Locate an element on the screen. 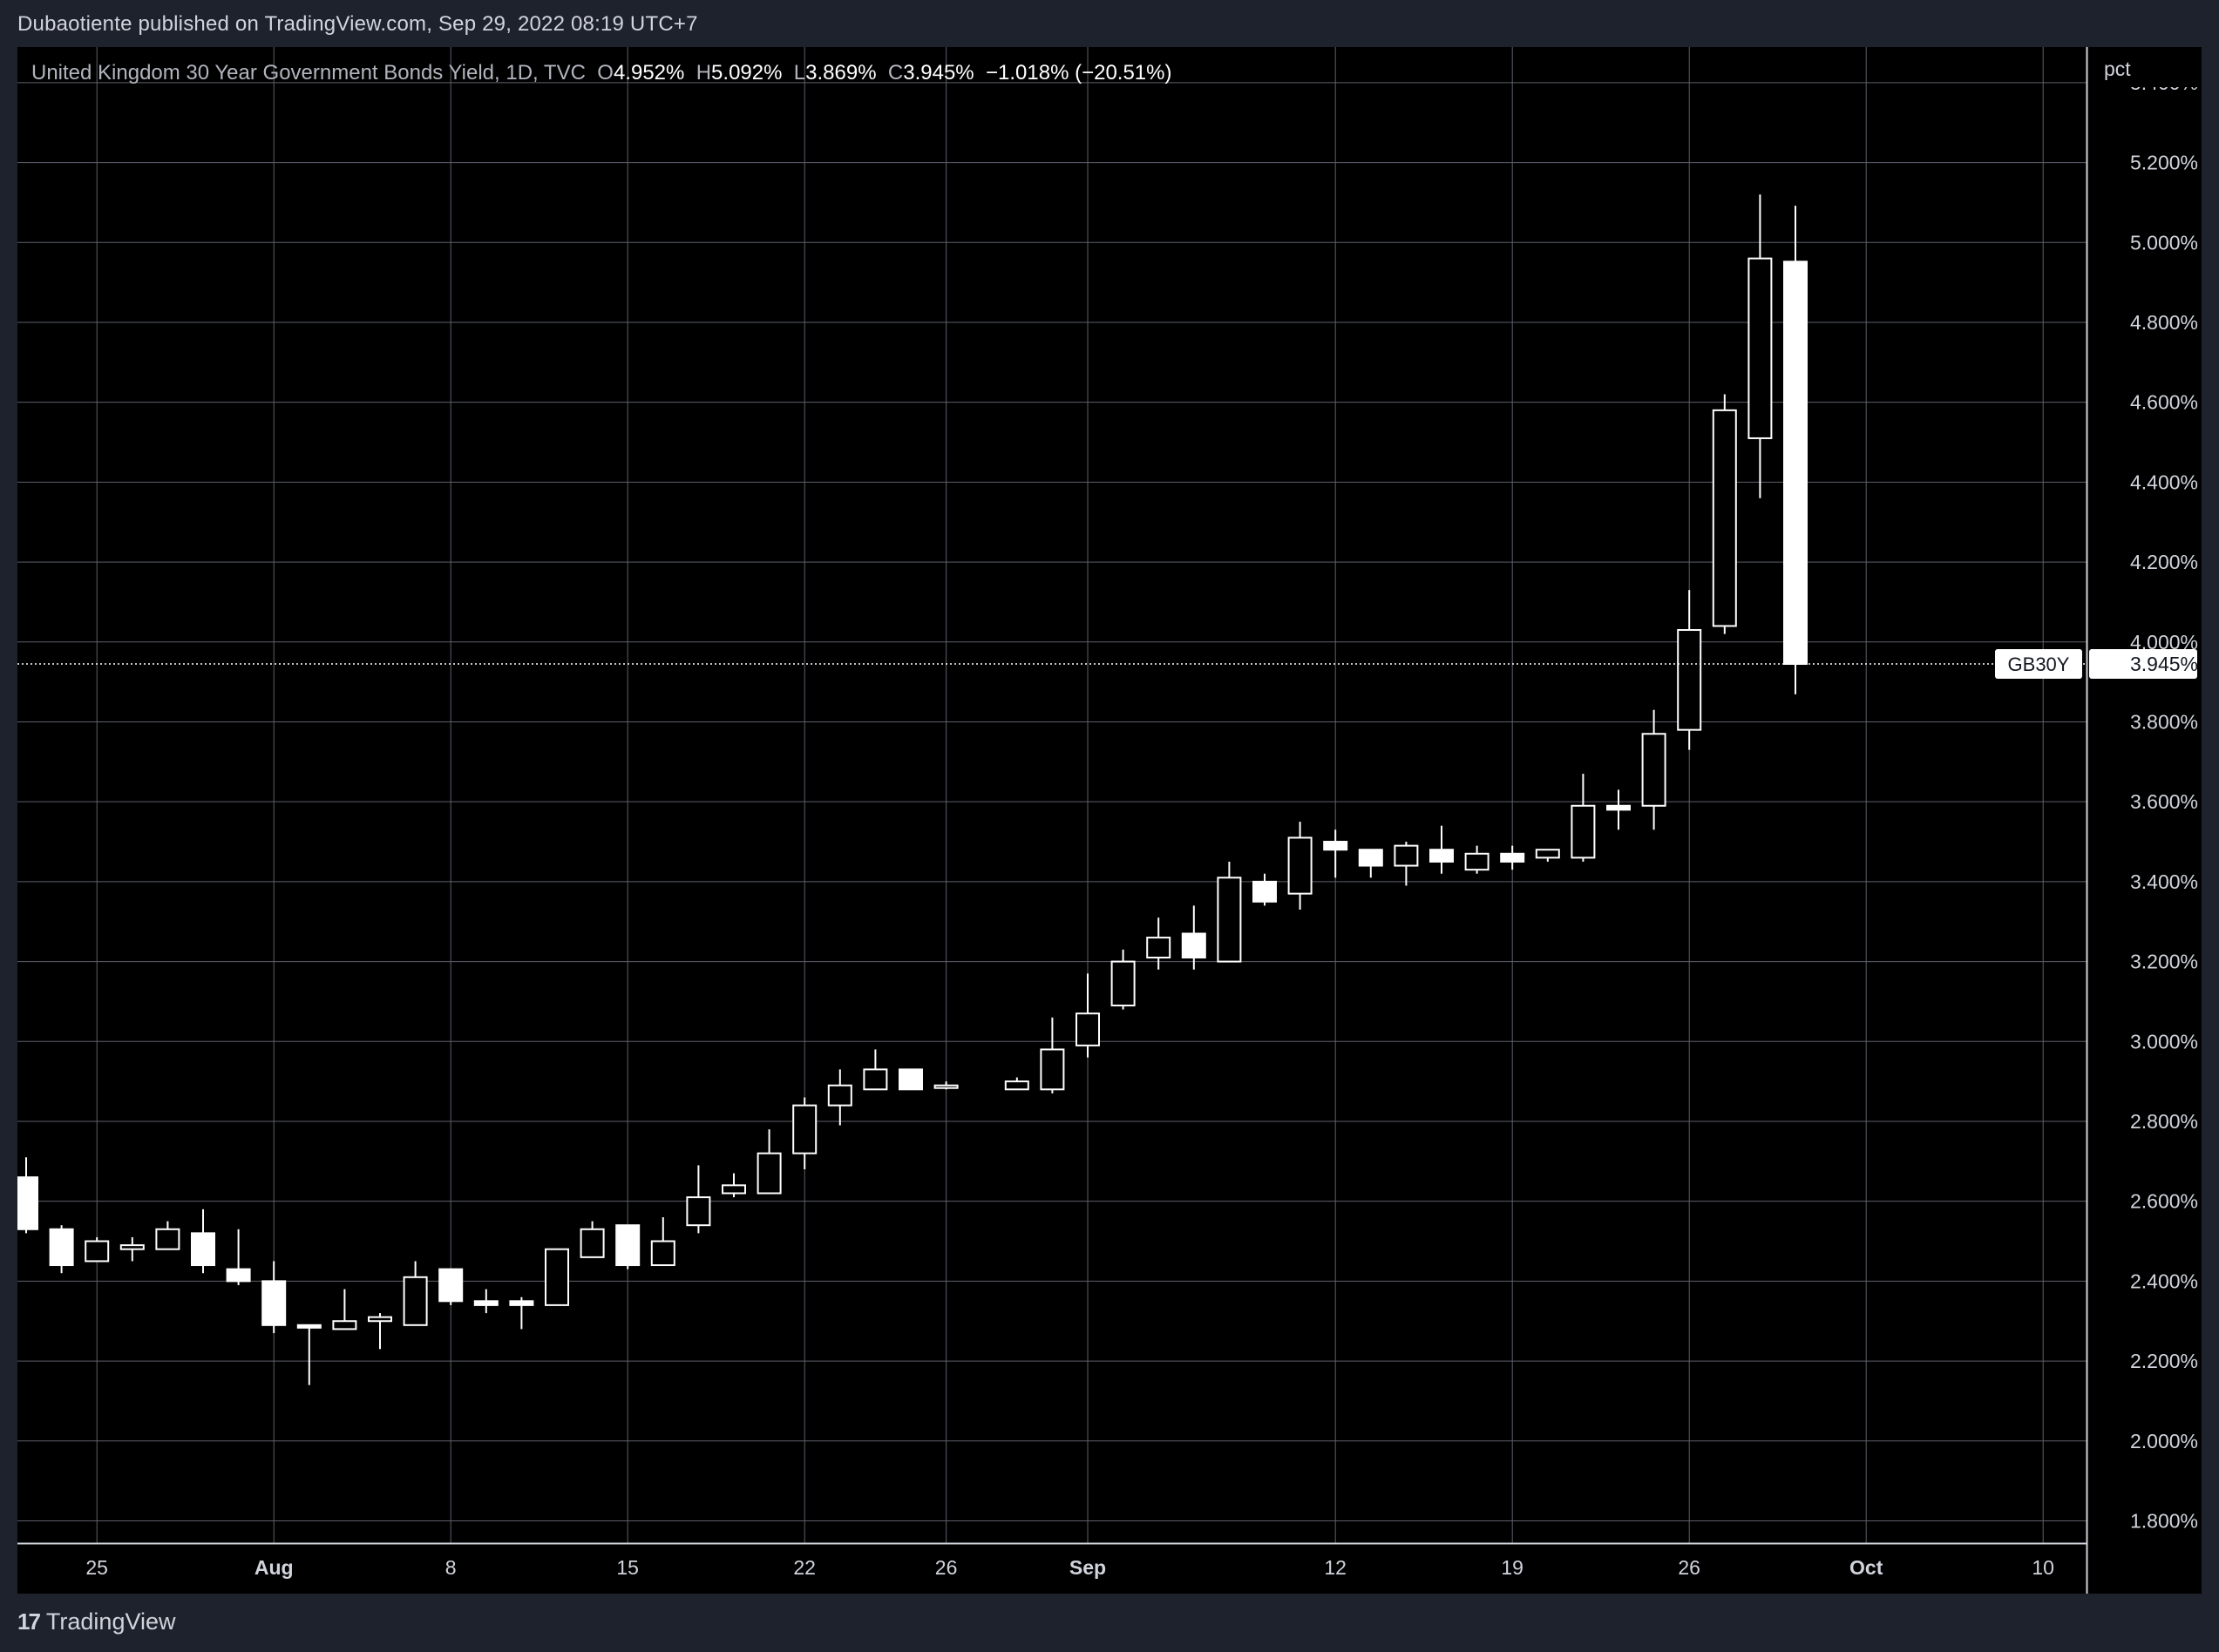 The width and height of the screenshot is (2219, 1652). price-tick-label: 4.800% is located at coordinates (2164, 322).